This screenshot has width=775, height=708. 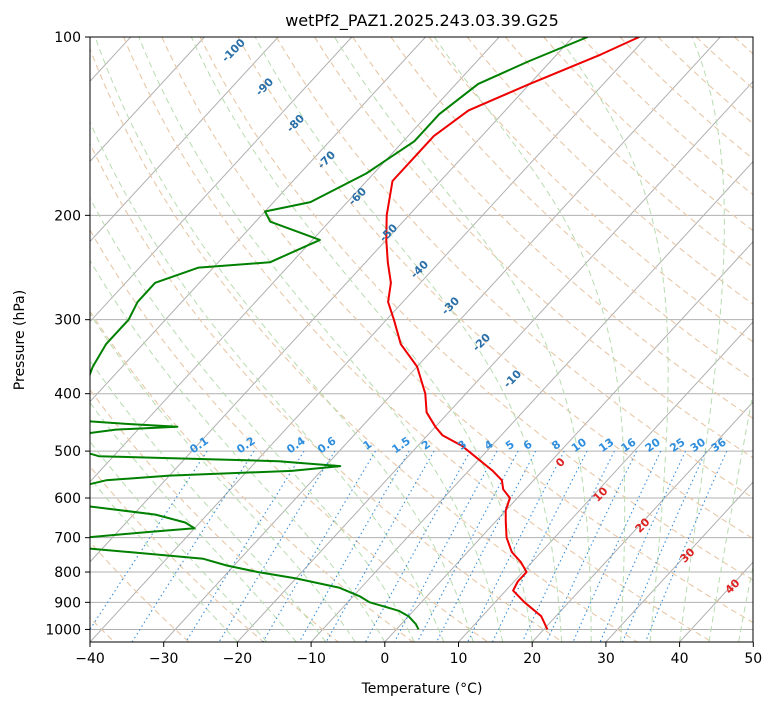 What do you see at coordinates (67, 334) in the screenshot?
I see `y-axis-ticks: 100 200 300 400 500 600 700 800 900 1000` at bounding box center [67, 334].